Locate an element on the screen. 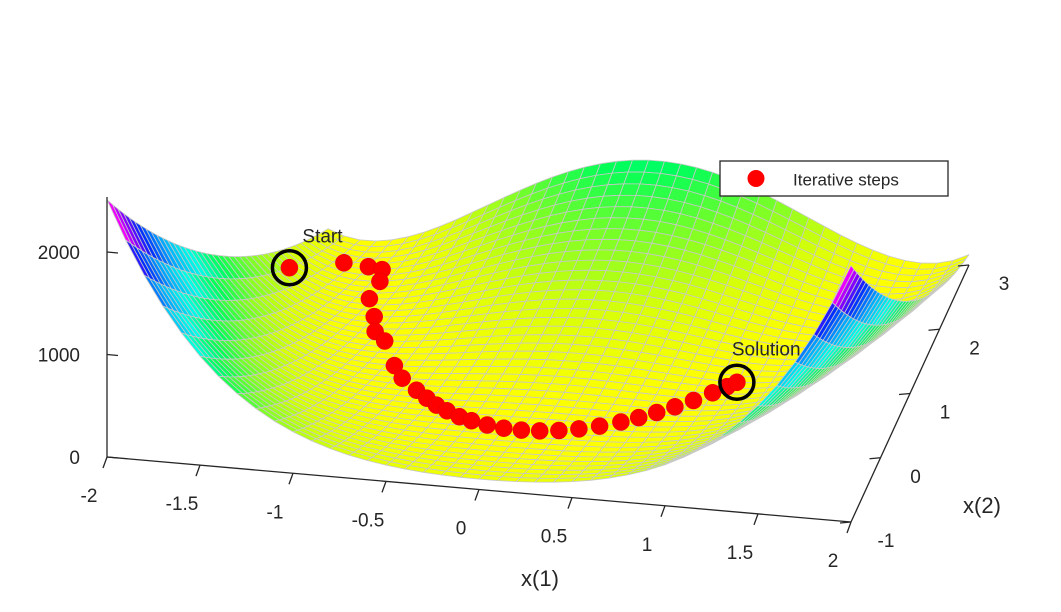 This screenshot has height=612, width=1061. start-label: Start is located at coordinates (322, 237).